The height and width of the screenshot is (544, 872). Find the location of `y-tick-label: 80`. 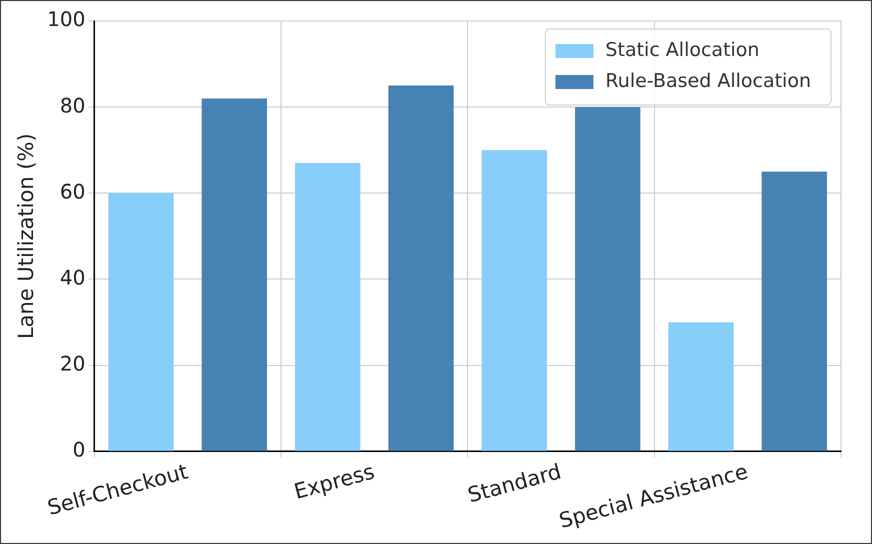

y-tick-label: 80 is located at coordinates (73, 105).